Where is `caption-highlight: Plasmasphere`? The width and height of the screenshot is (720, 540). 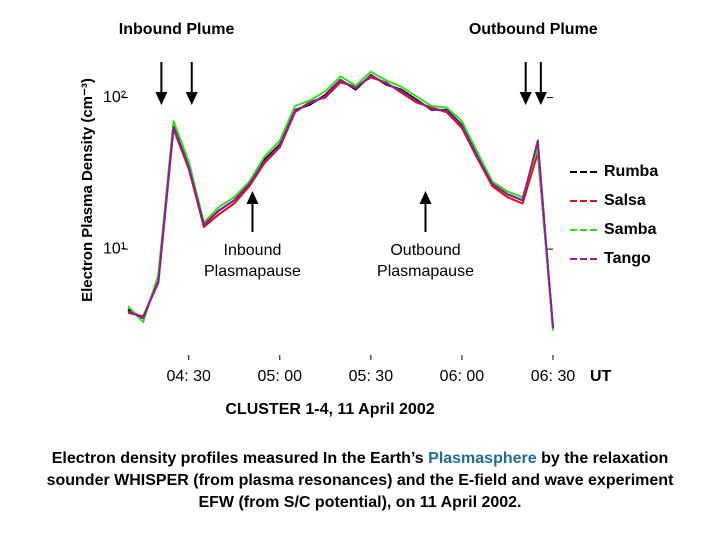
caption-highlight: Plasmasphere is located at coordinates (482, 458).